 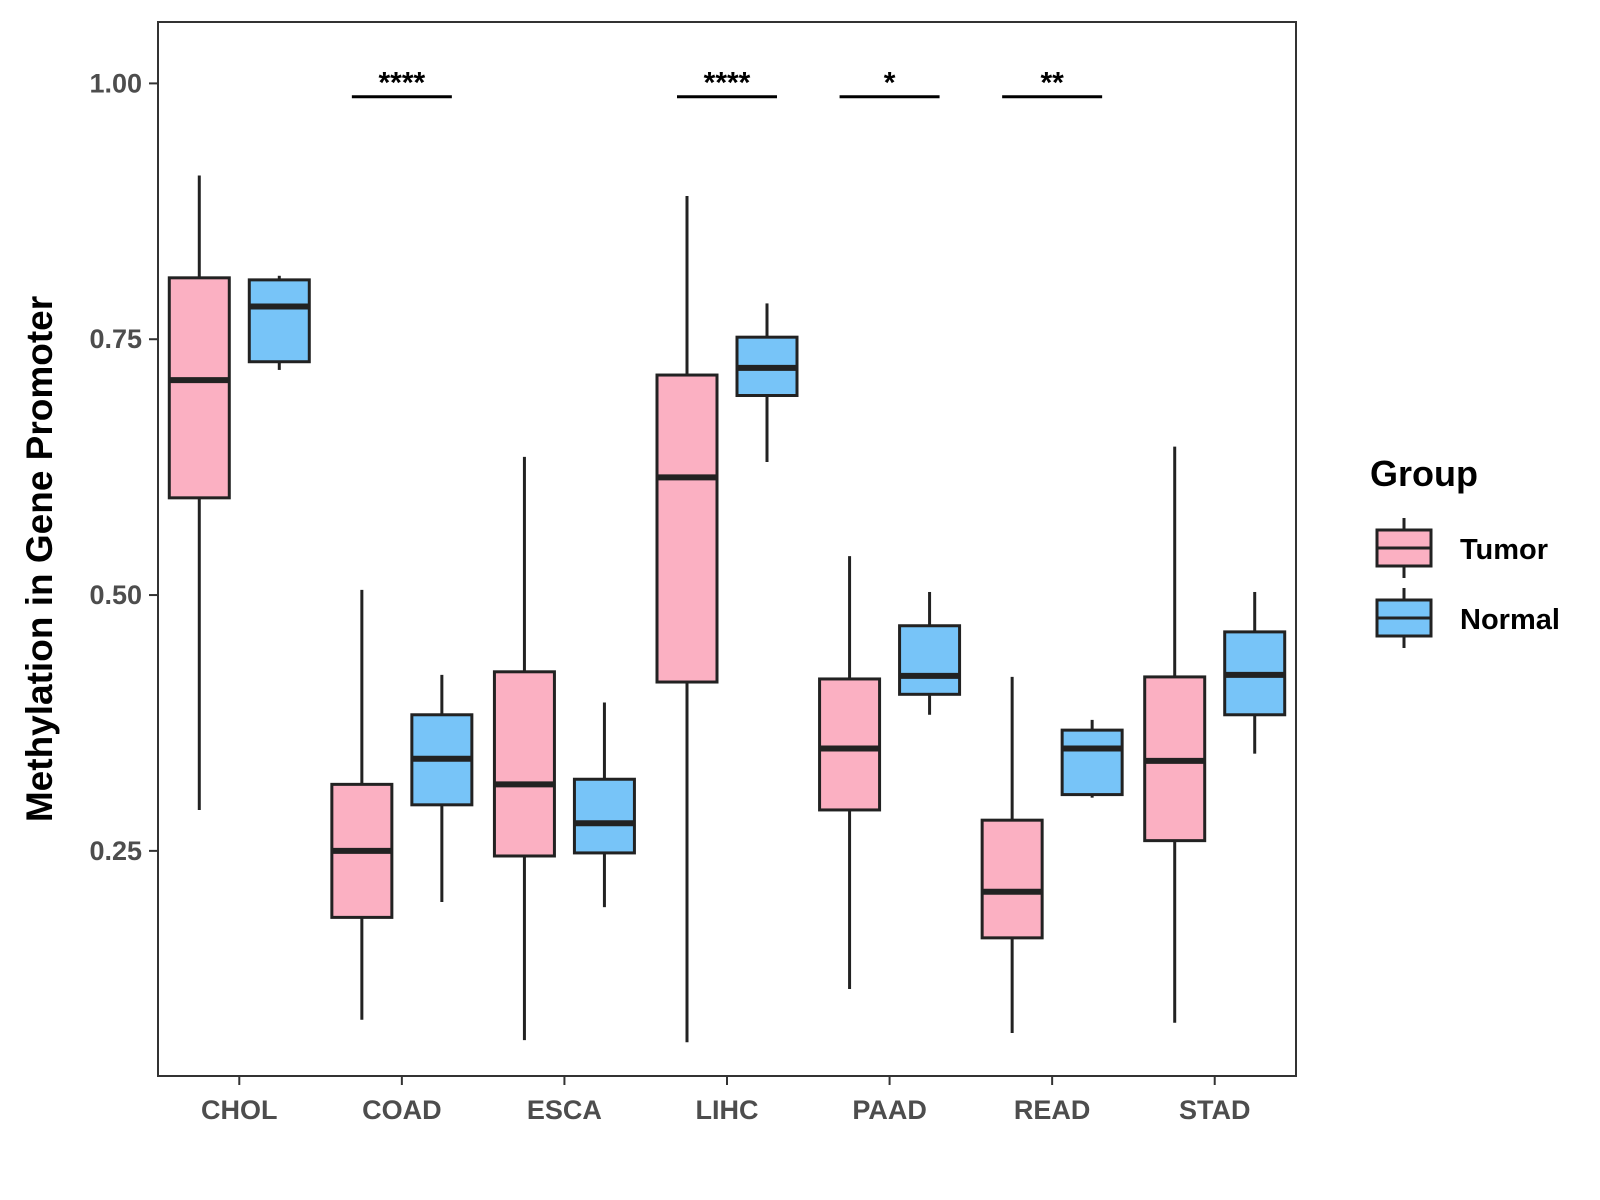 What do you see at coordinates (1504, 550) in the screenshot?
I see `legend-label-tumor: Tumor` at bounding box center [1504, 550].